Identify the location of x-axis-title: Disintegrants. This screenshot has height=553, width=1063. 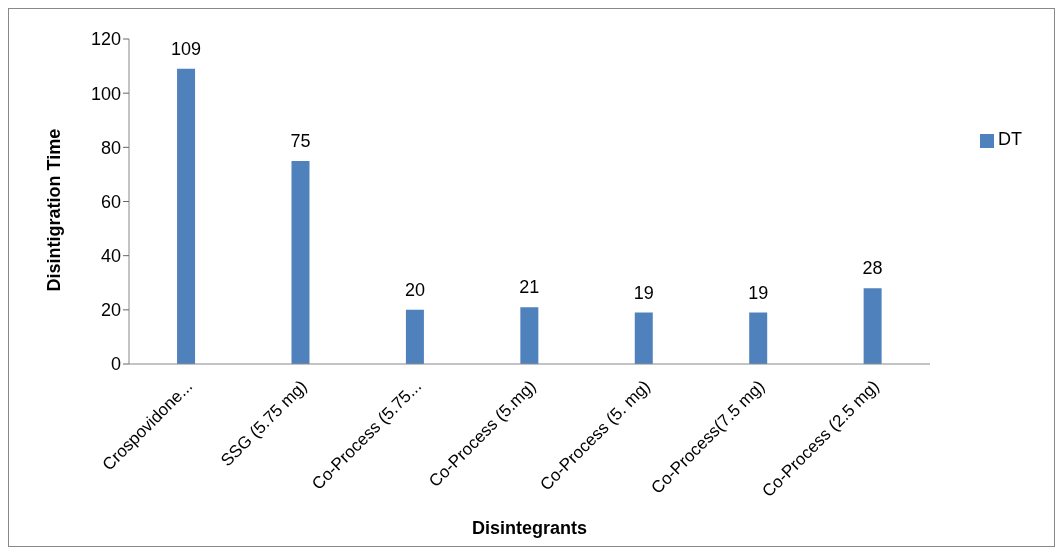
(529, 528).